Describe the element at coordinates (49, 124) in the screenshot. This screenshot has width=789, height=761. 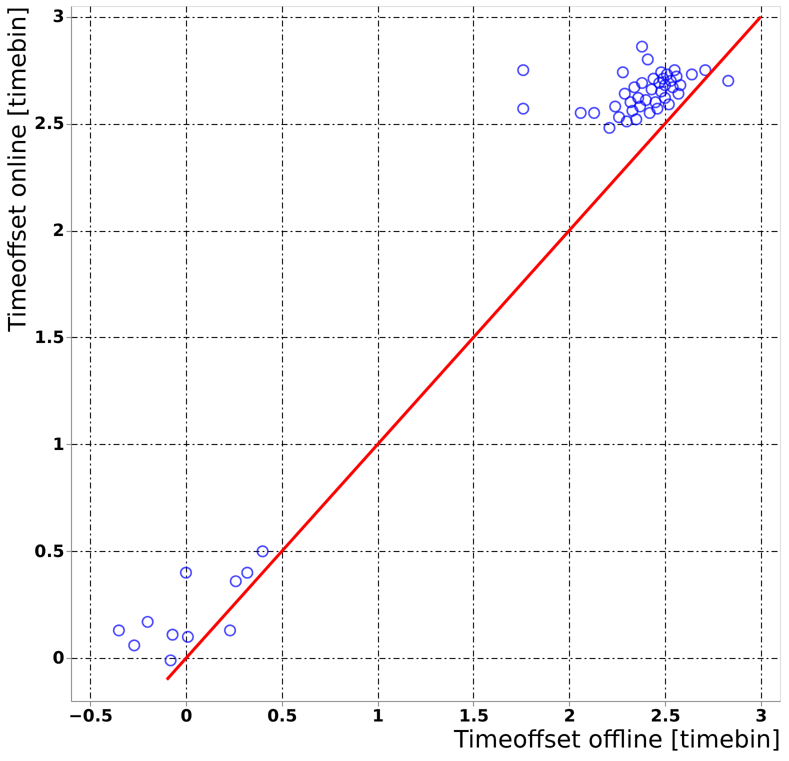
I see `y-tick-label: 2.5` at that location.